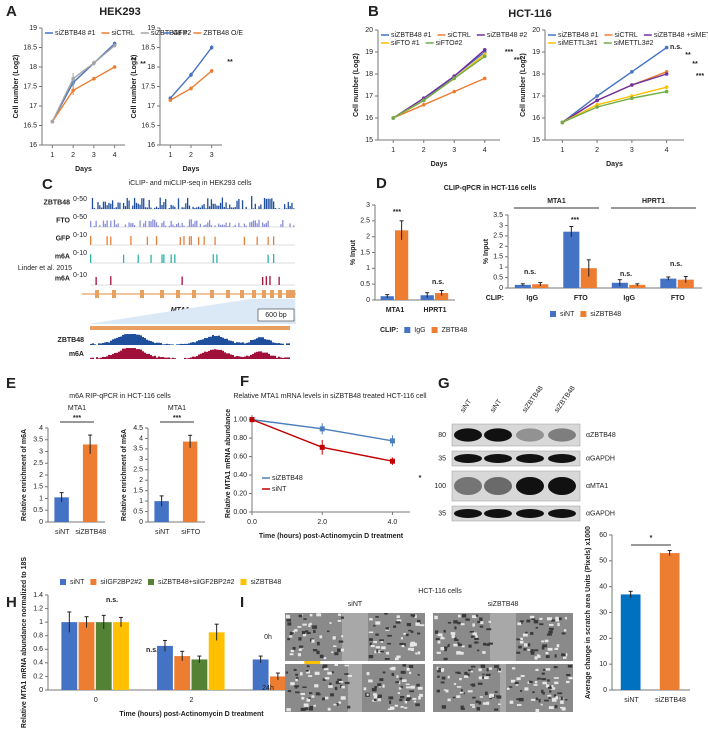 Image resolution: width=708 pixels, height=737 pixels. I want to click on y-tick-label: 3, so click(41, 451).